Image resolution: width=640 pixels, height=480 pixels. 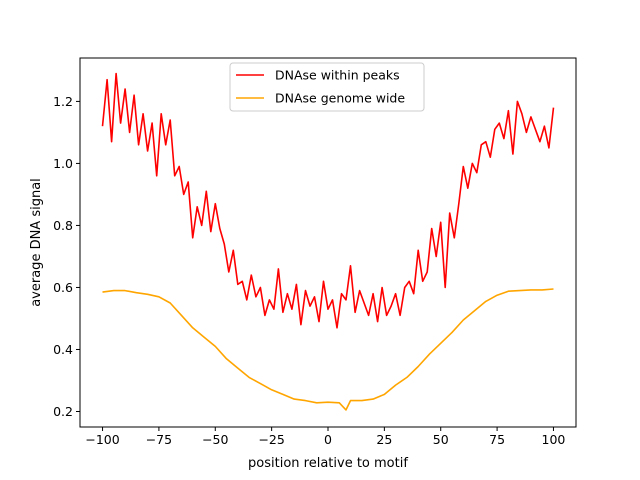 I want to click on x-tick-label: 0, so click(x=328, y=439).